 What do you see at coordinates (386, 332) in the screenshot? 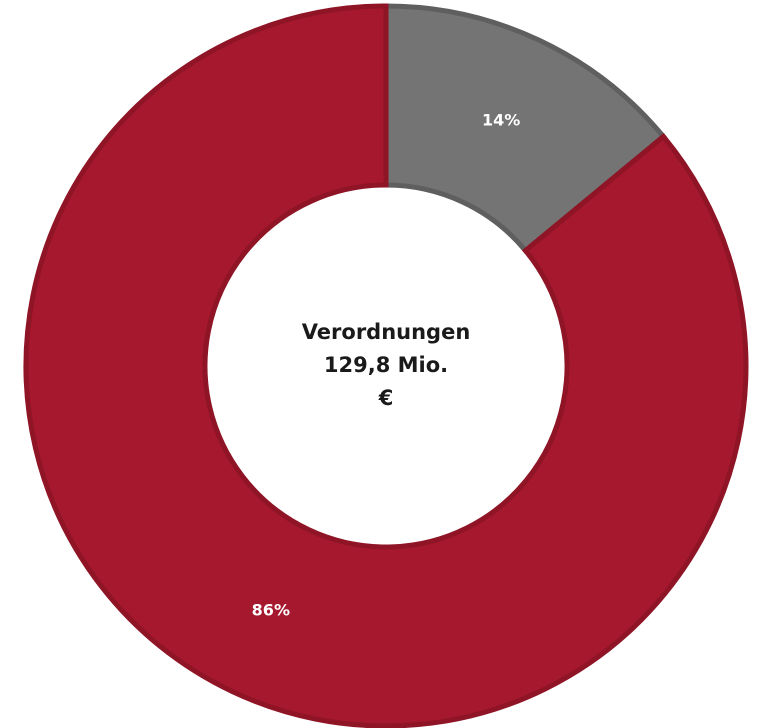
I see `center-label: Verordnungen` at bounding box center [386, 332].